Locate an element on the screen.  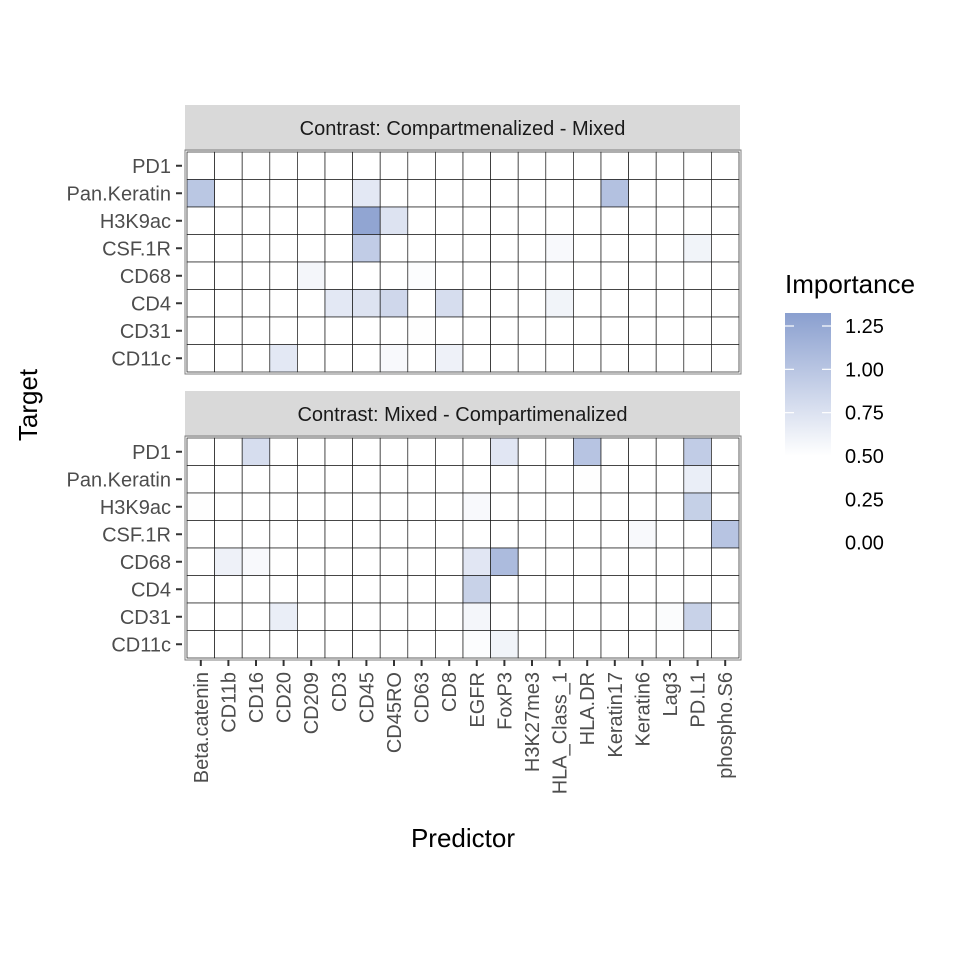
y-tick-label: CSF.1R is located at coordinates (136, 249).